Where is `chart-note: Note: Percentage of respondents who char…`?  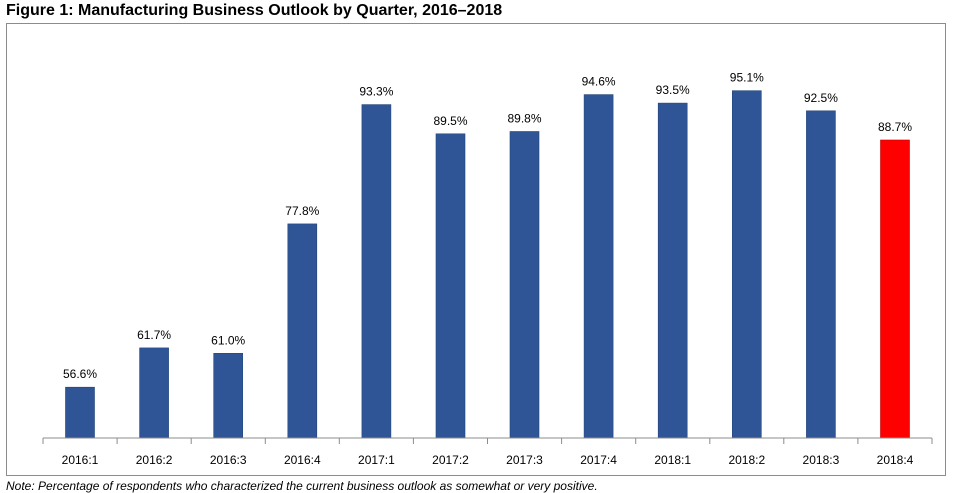
chart-note: Note: Percentage of respondents who char… is located at coordinates (302, 486).